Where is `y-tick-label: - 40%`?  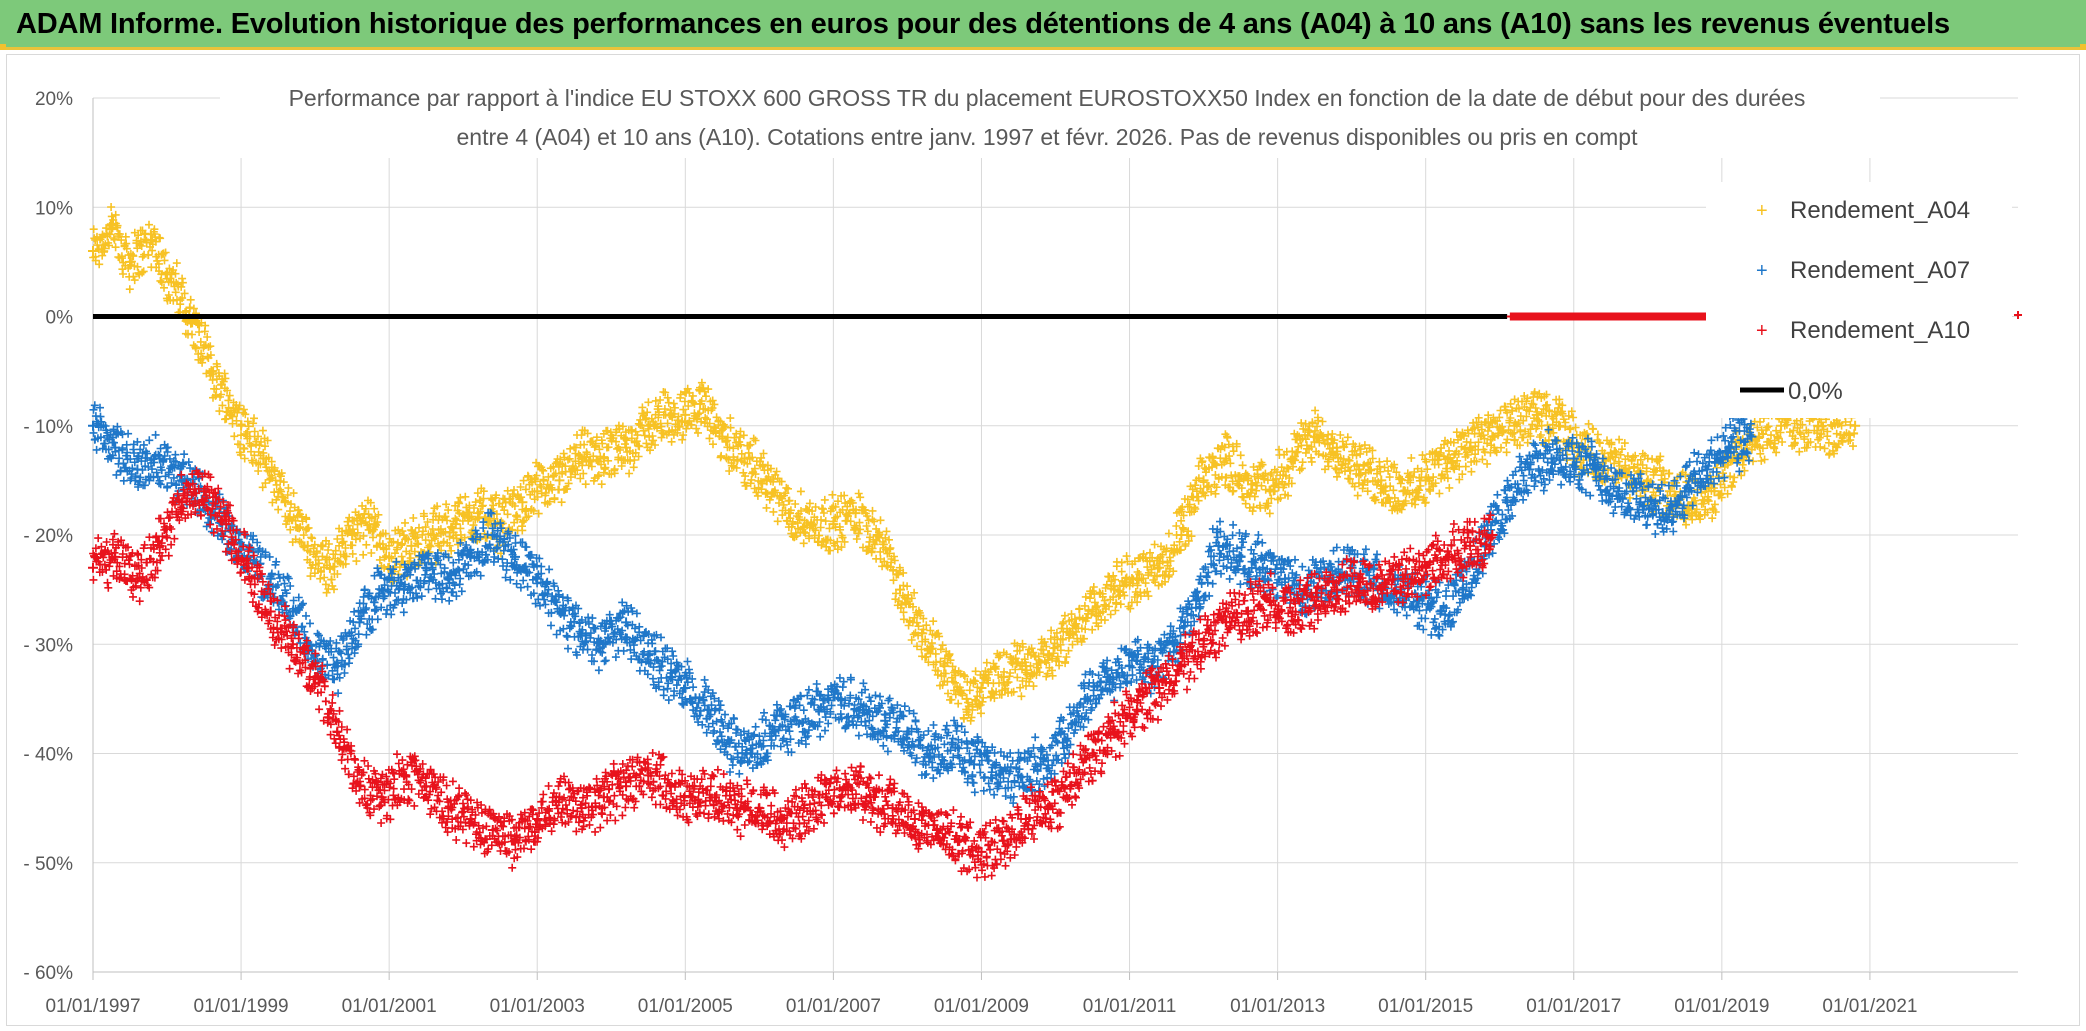
y-tick-label: - 40% is located at coordinates (48, 755).